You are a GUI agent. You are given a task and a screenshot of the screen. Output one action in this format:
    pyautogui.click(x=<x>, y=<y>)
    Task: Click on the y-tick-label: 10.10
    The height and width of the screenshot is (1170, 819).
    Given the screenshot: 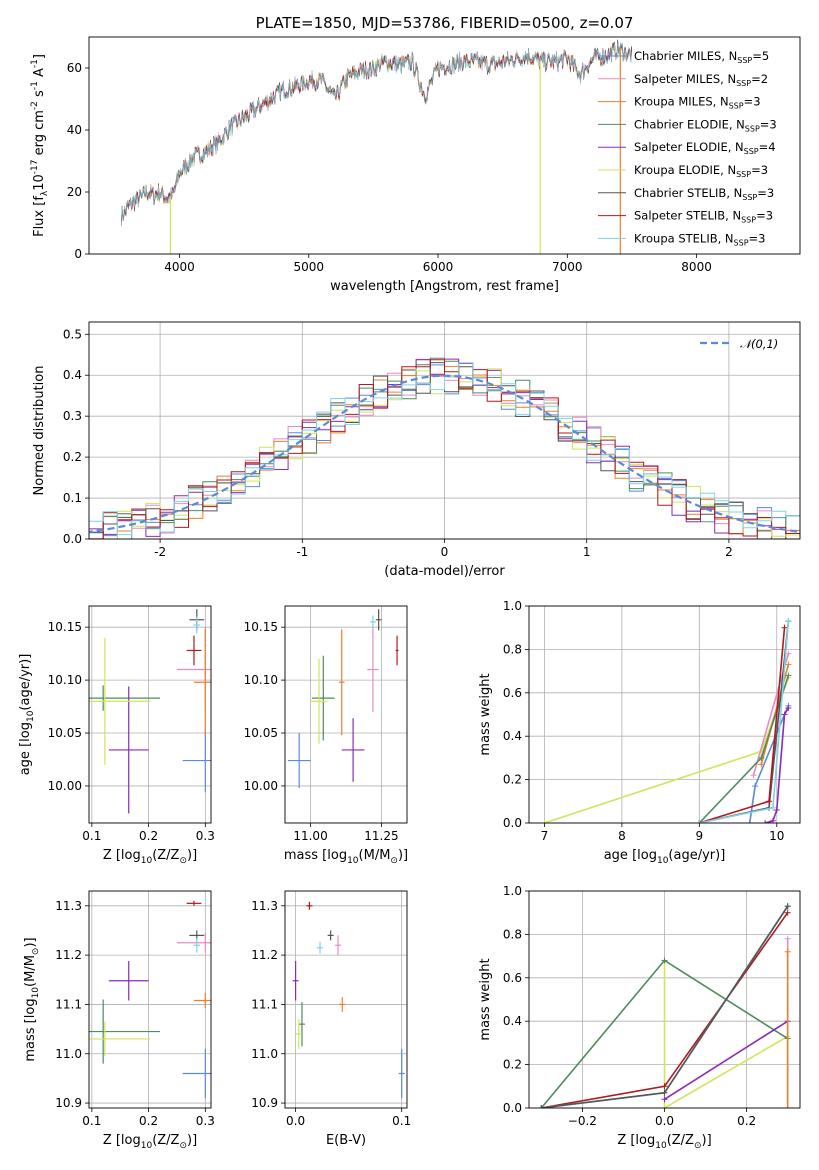 What is the action you would take?
    pyautogui.click(x=261, y=680)
    